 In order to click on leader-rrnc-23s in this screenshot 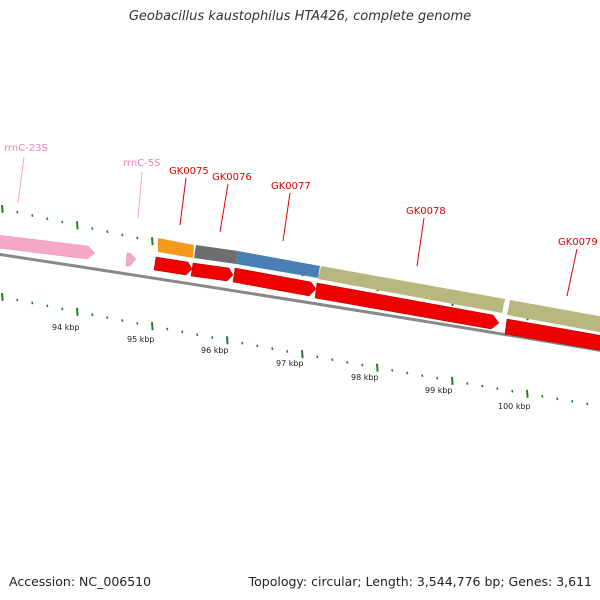, I will do `click(21, 180)`.